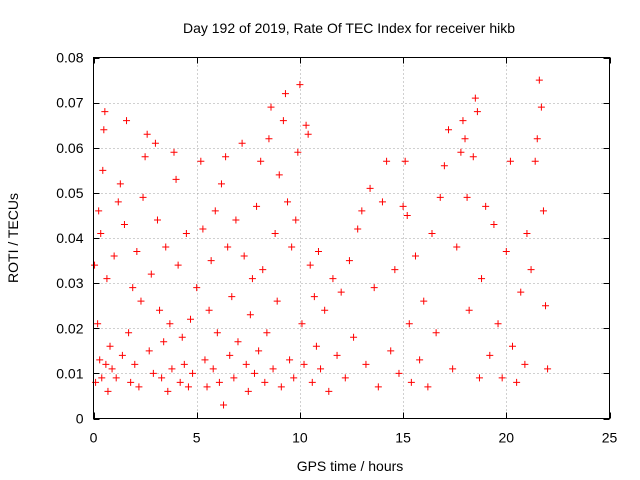 This screenshot has width=640, height=480. I want to click on y-tick-label: 0.05, so click(69, 193).